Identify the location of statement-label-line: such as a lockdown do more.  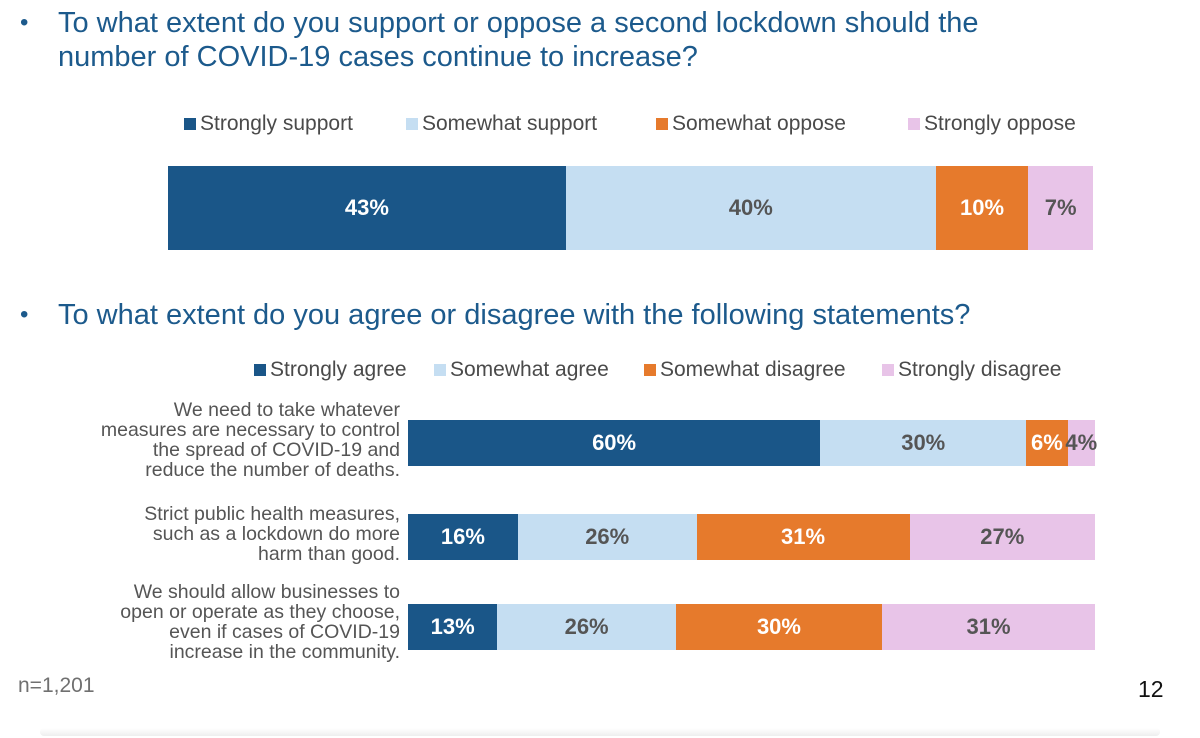
(276, 534).